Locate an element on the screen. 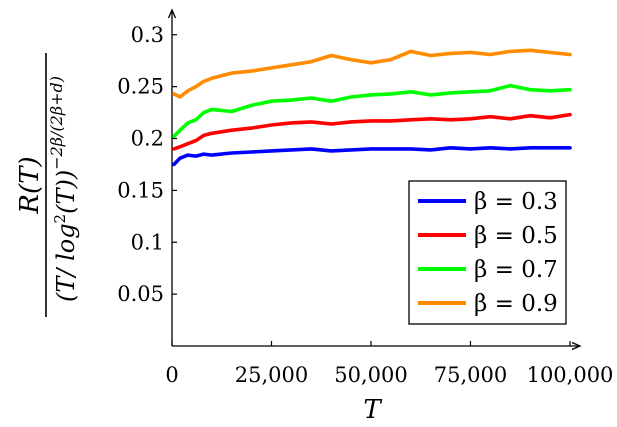 Image resolution: width=617 pixels, height=427 pixels. y-axis-numerator: R(T) is located at coordinates (30, 185).